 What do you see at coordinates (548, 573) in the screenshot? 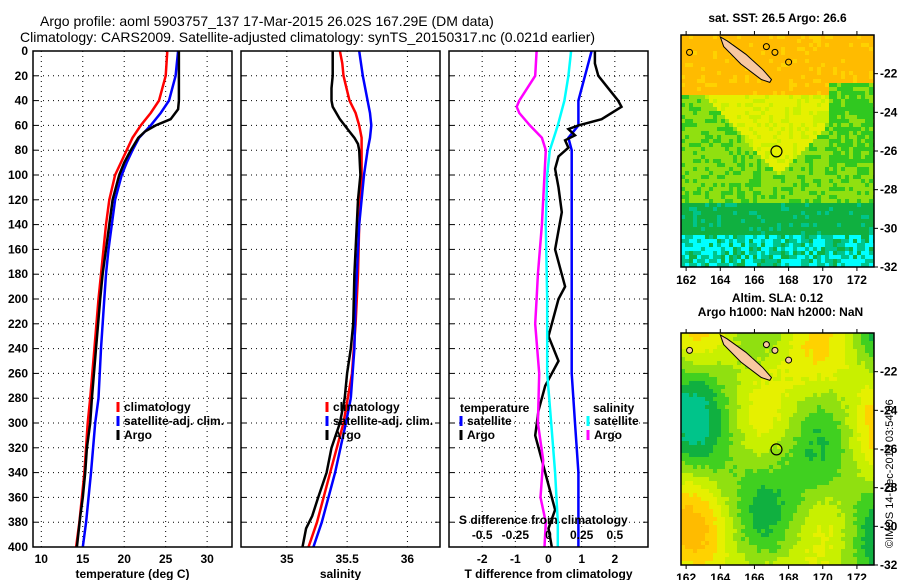
I see `xaxis-label: T difference from climatology` at bounding box center [548, 573].